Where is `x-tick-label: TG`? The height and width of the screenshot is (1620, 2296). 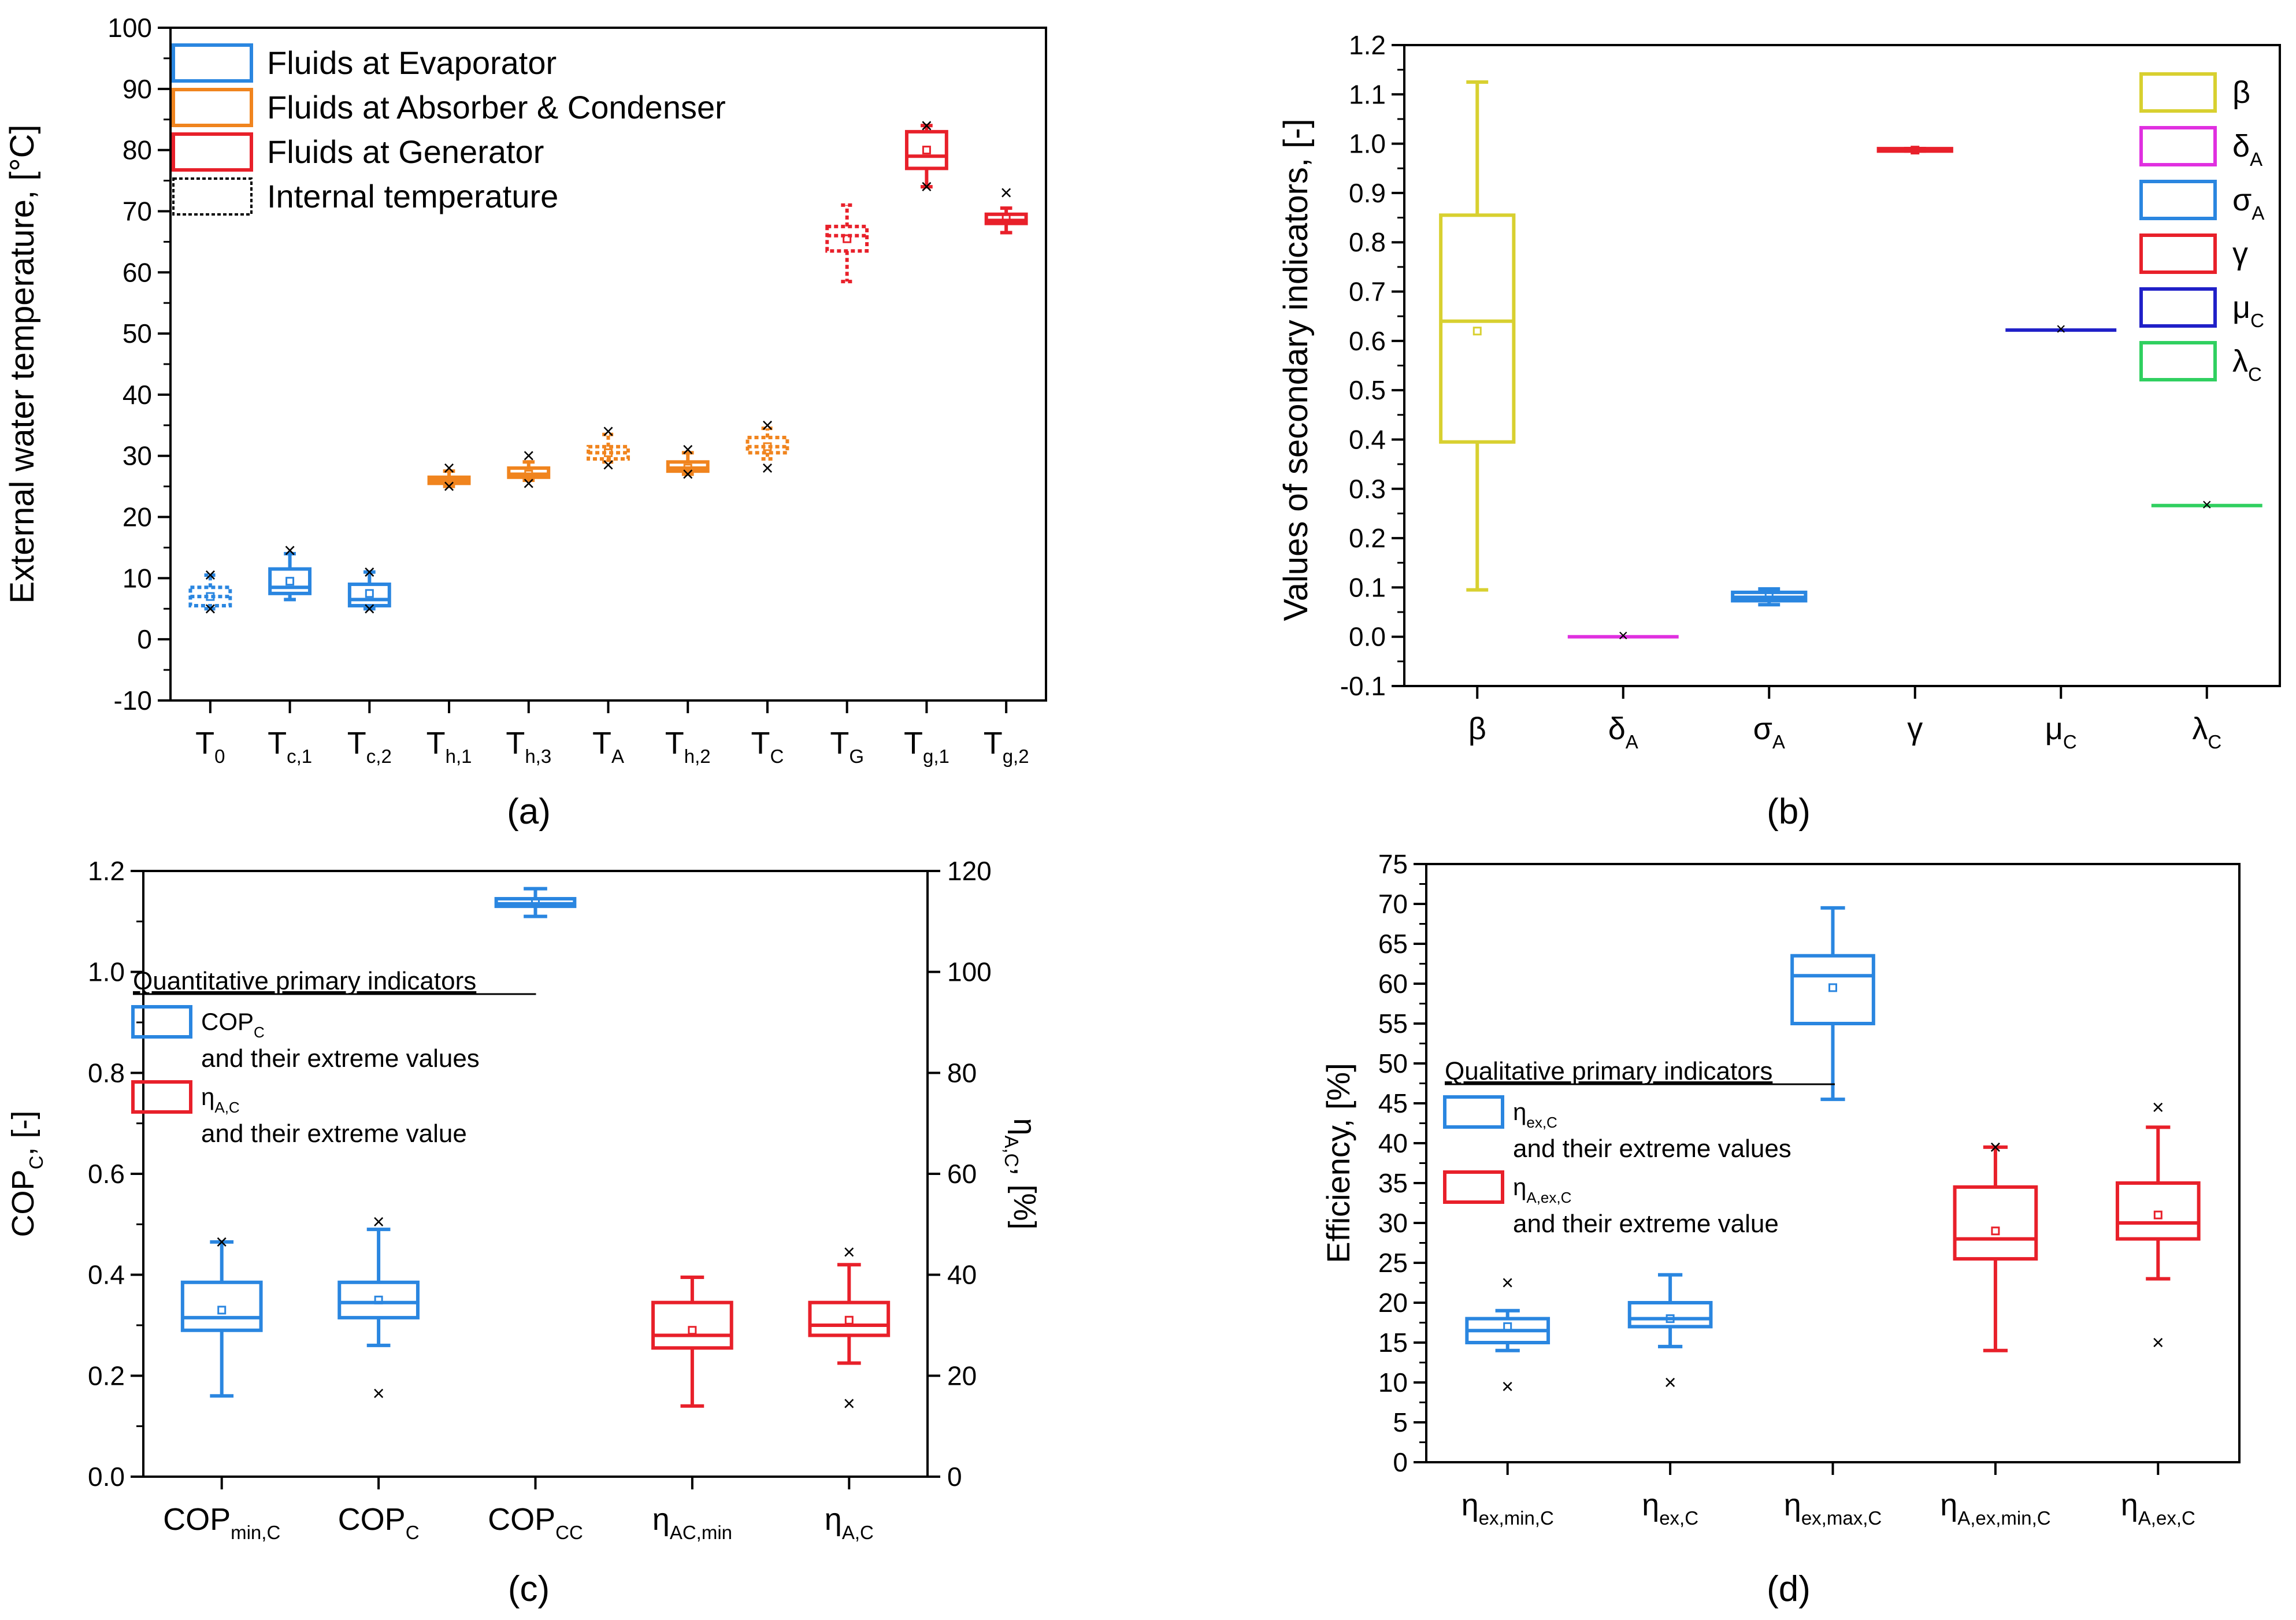
x-tick-label: TG is located at coordinates (847, 746).